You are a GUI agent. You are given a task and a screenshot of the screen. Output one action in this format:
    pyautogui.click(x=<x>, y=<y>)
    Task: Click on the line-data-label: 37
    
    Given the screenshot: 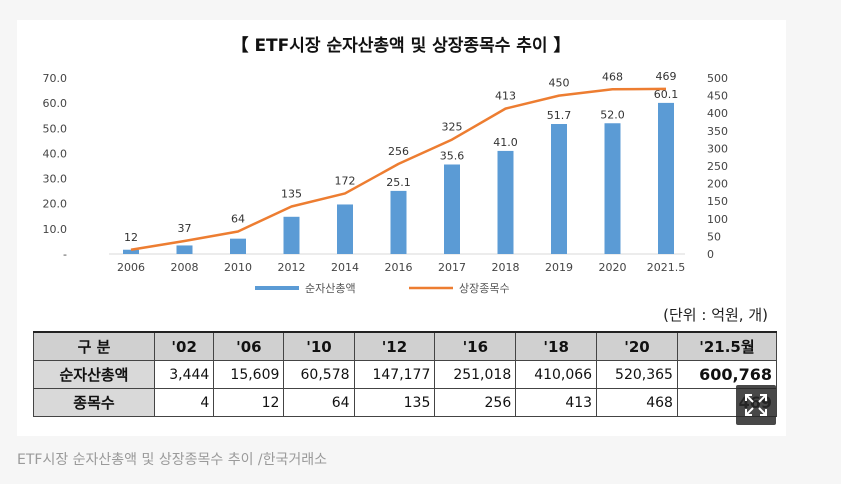 What is the action you would take?
    pyautogui.click(x=185, y=228)
    